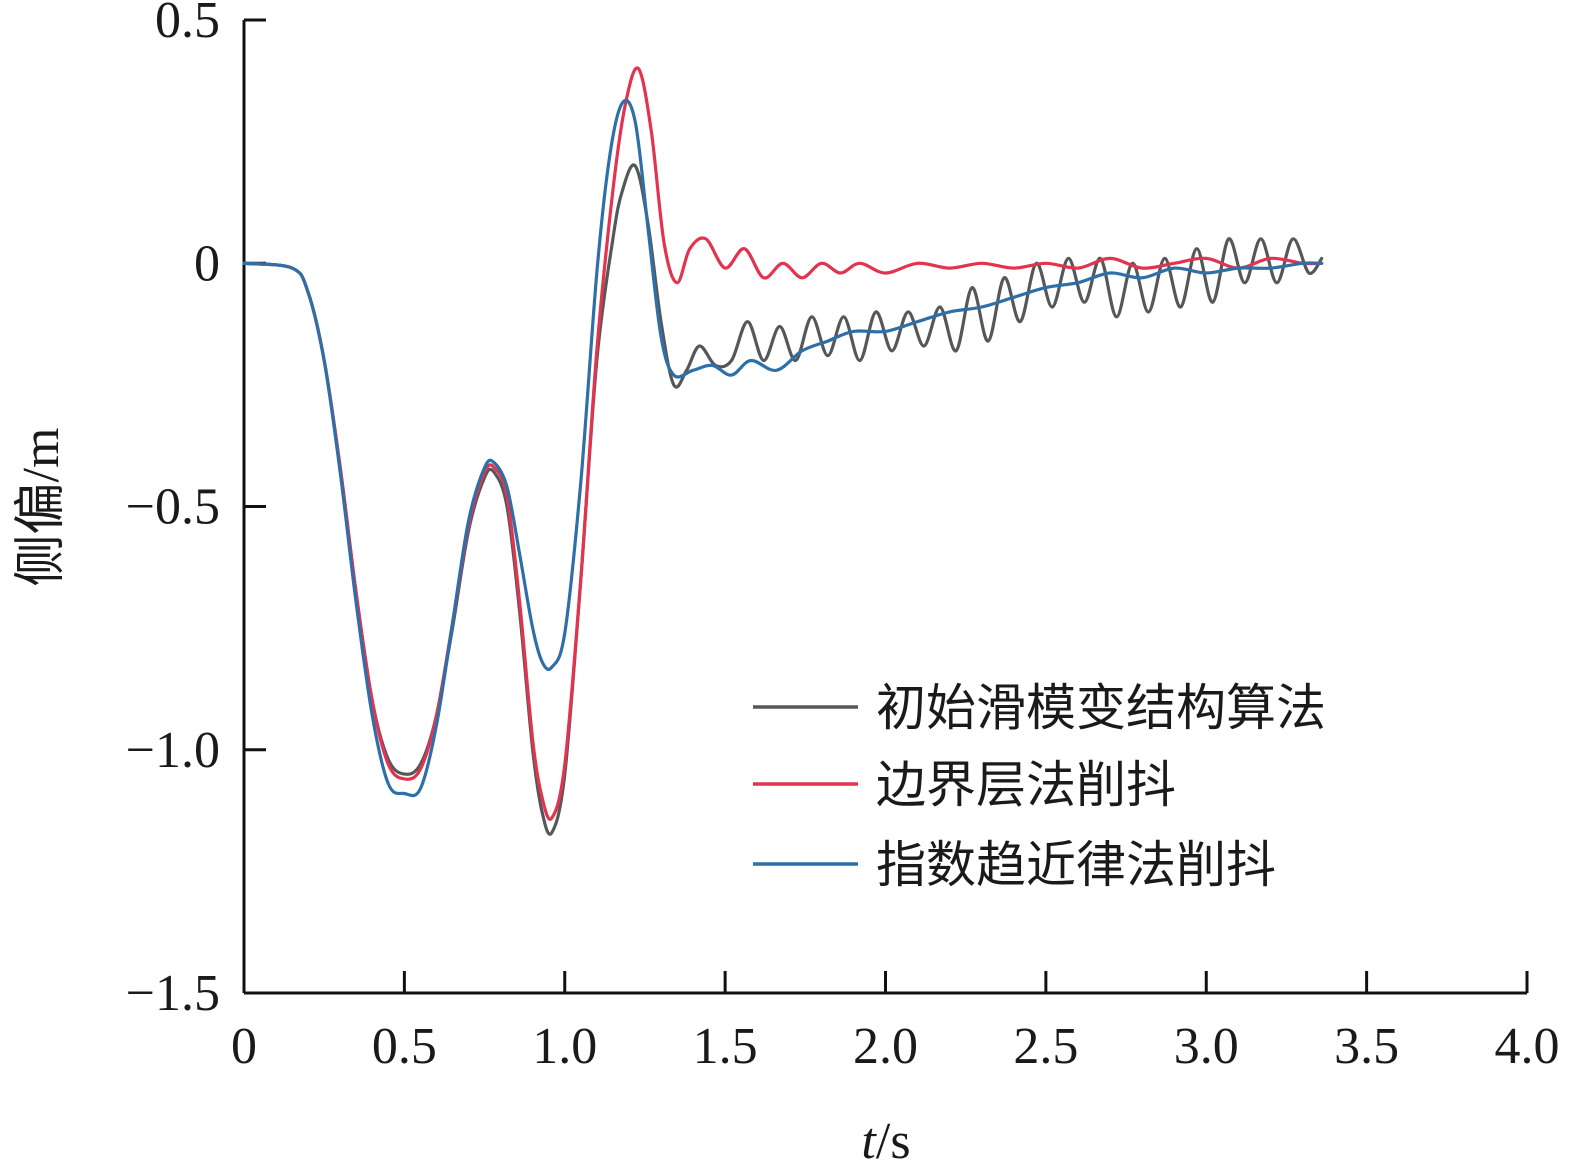 The height and width of the screenshot is (1172, 1580). What do you see at coordinates (1045, 1046) in the screenshot?
I see `x-tick-label: 2.5` at bounding box center [1045, 1046].